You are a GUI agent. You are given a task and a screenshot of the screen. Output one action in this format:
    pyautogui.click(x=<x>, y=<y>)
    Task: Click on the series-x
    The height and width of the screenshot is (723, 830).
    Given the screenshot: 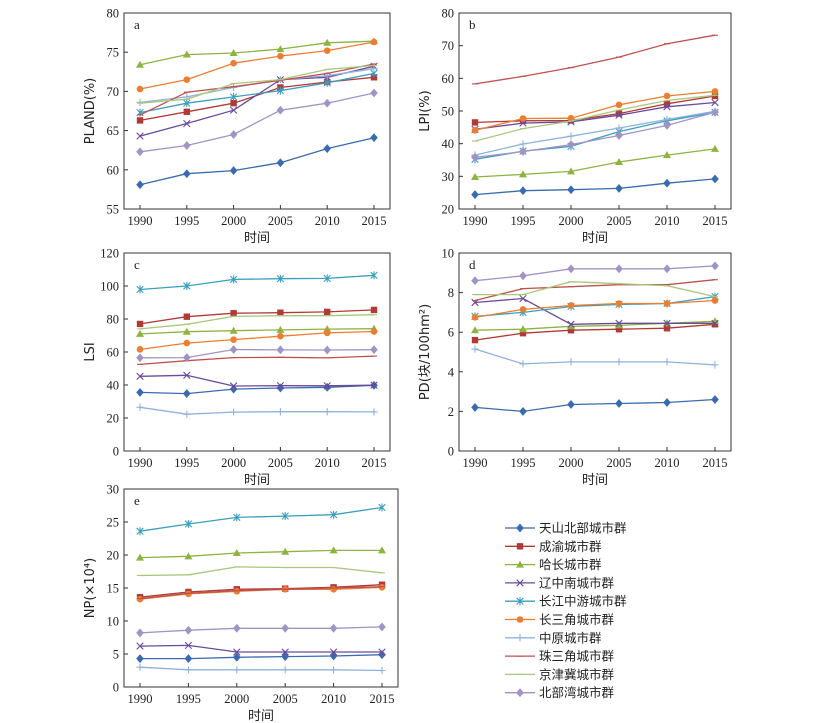 What is the action you would take?
    pyautogui.click(x=257, y=101)
    